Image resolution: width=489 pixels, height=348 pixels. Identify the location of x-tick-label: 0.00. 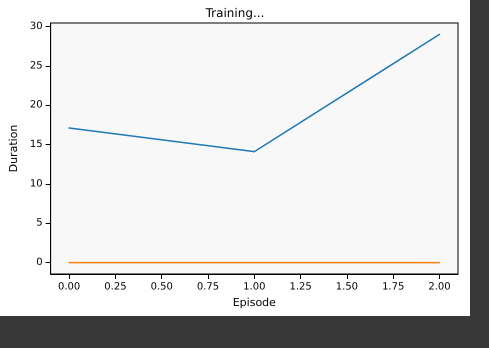
(69, 287).